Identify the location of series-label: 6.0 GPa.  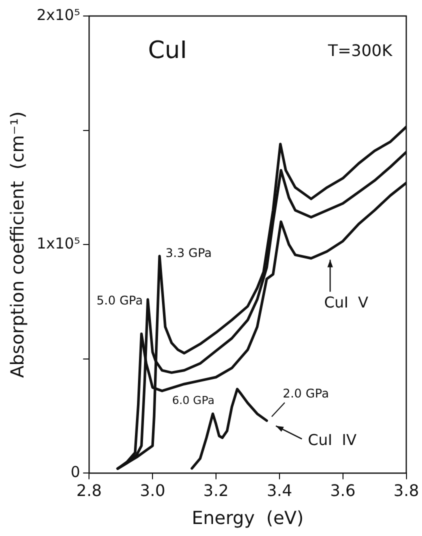
(193, 400).